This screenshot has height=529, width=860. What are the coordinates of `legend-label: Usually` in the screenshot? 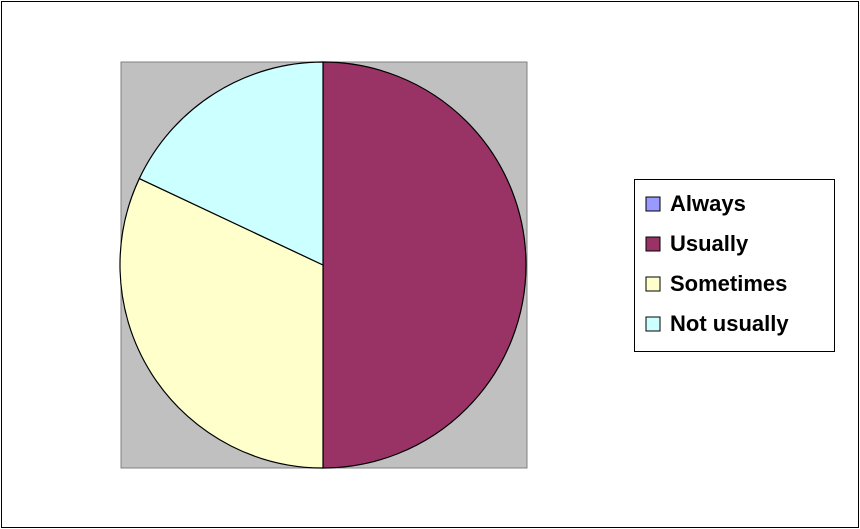 It's located at (709, 243).